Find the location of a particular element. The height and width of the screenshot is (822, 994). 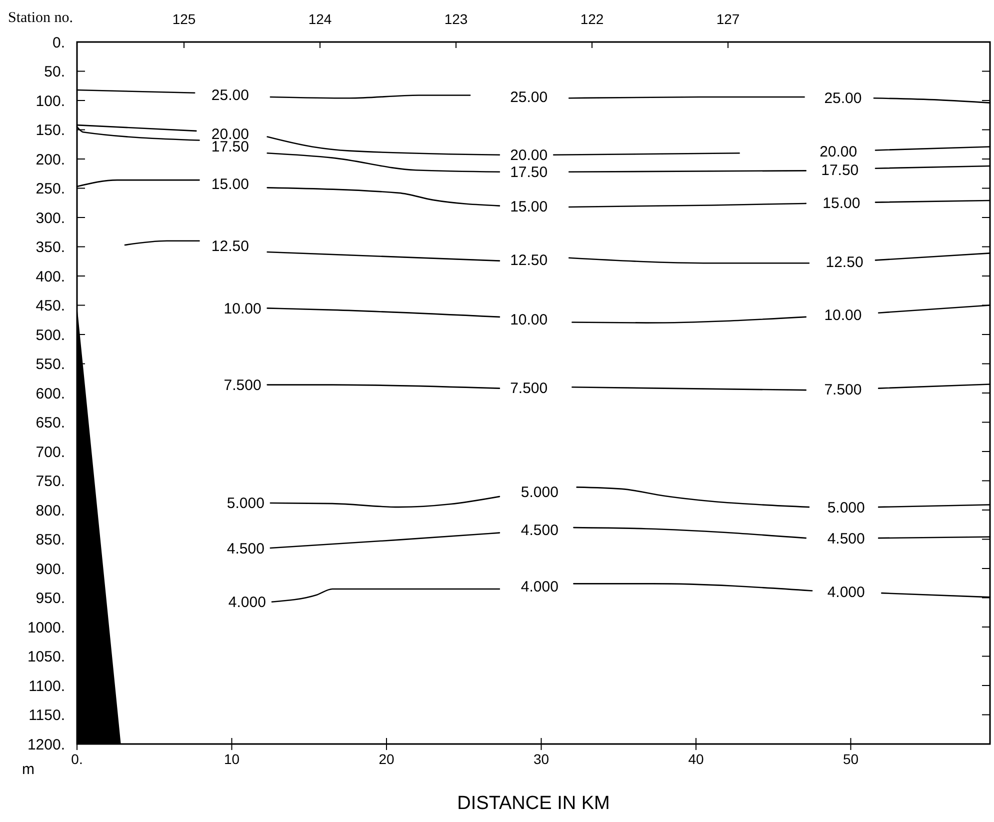

text: 125 is located at coordinates (184, 19).